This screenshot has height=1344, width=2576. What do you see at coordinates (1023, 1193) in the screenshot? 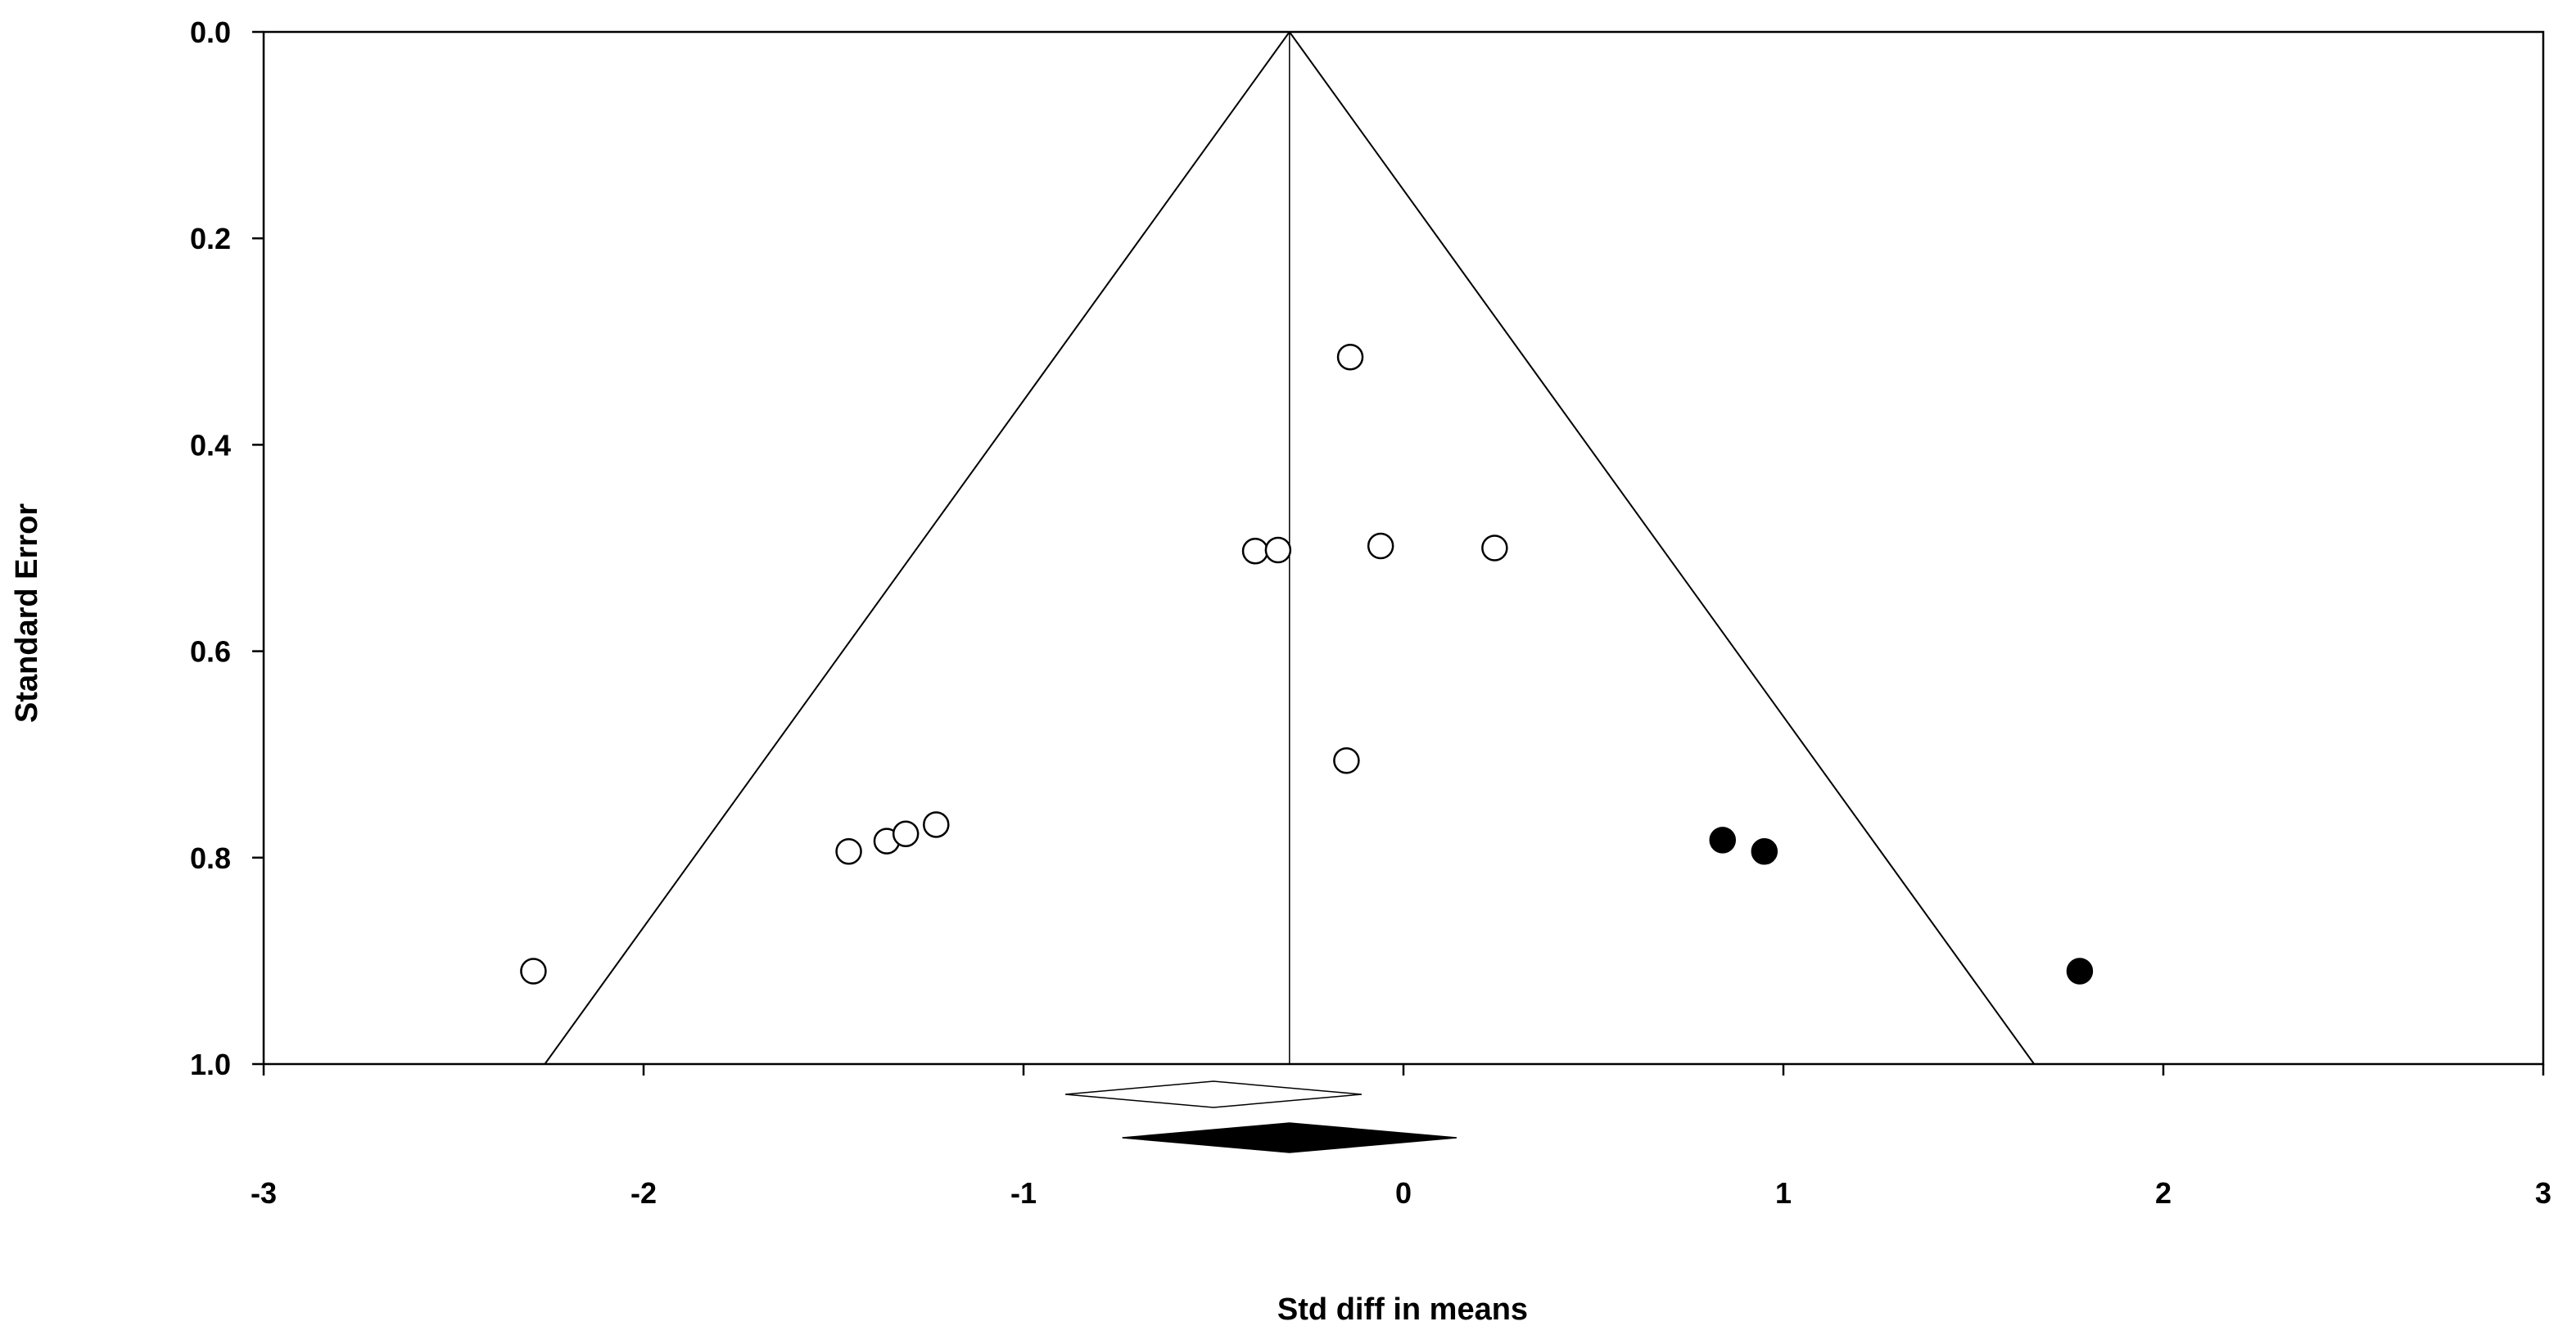
I see `x-tick-label: -1` at bounding box center [1023, 1193].